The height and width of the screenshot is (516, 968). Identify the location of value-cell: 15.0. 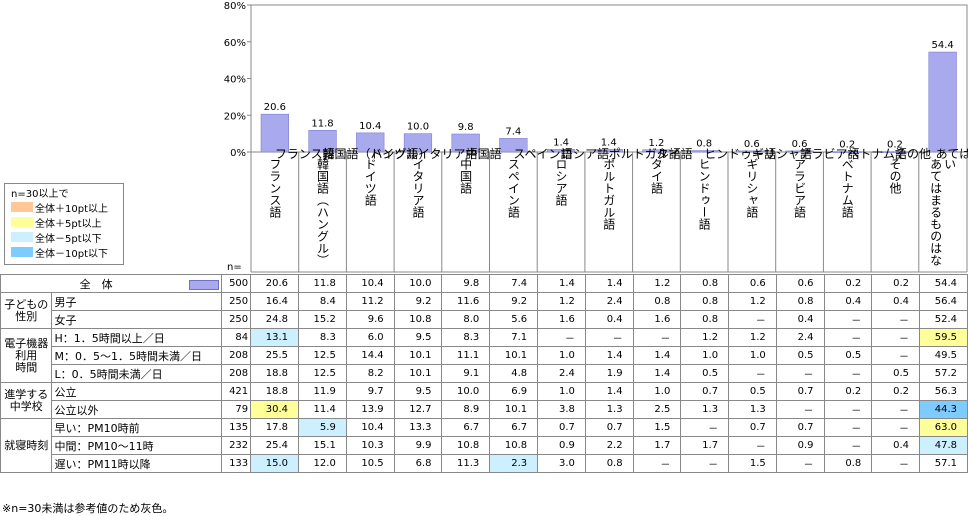
(274, 463).